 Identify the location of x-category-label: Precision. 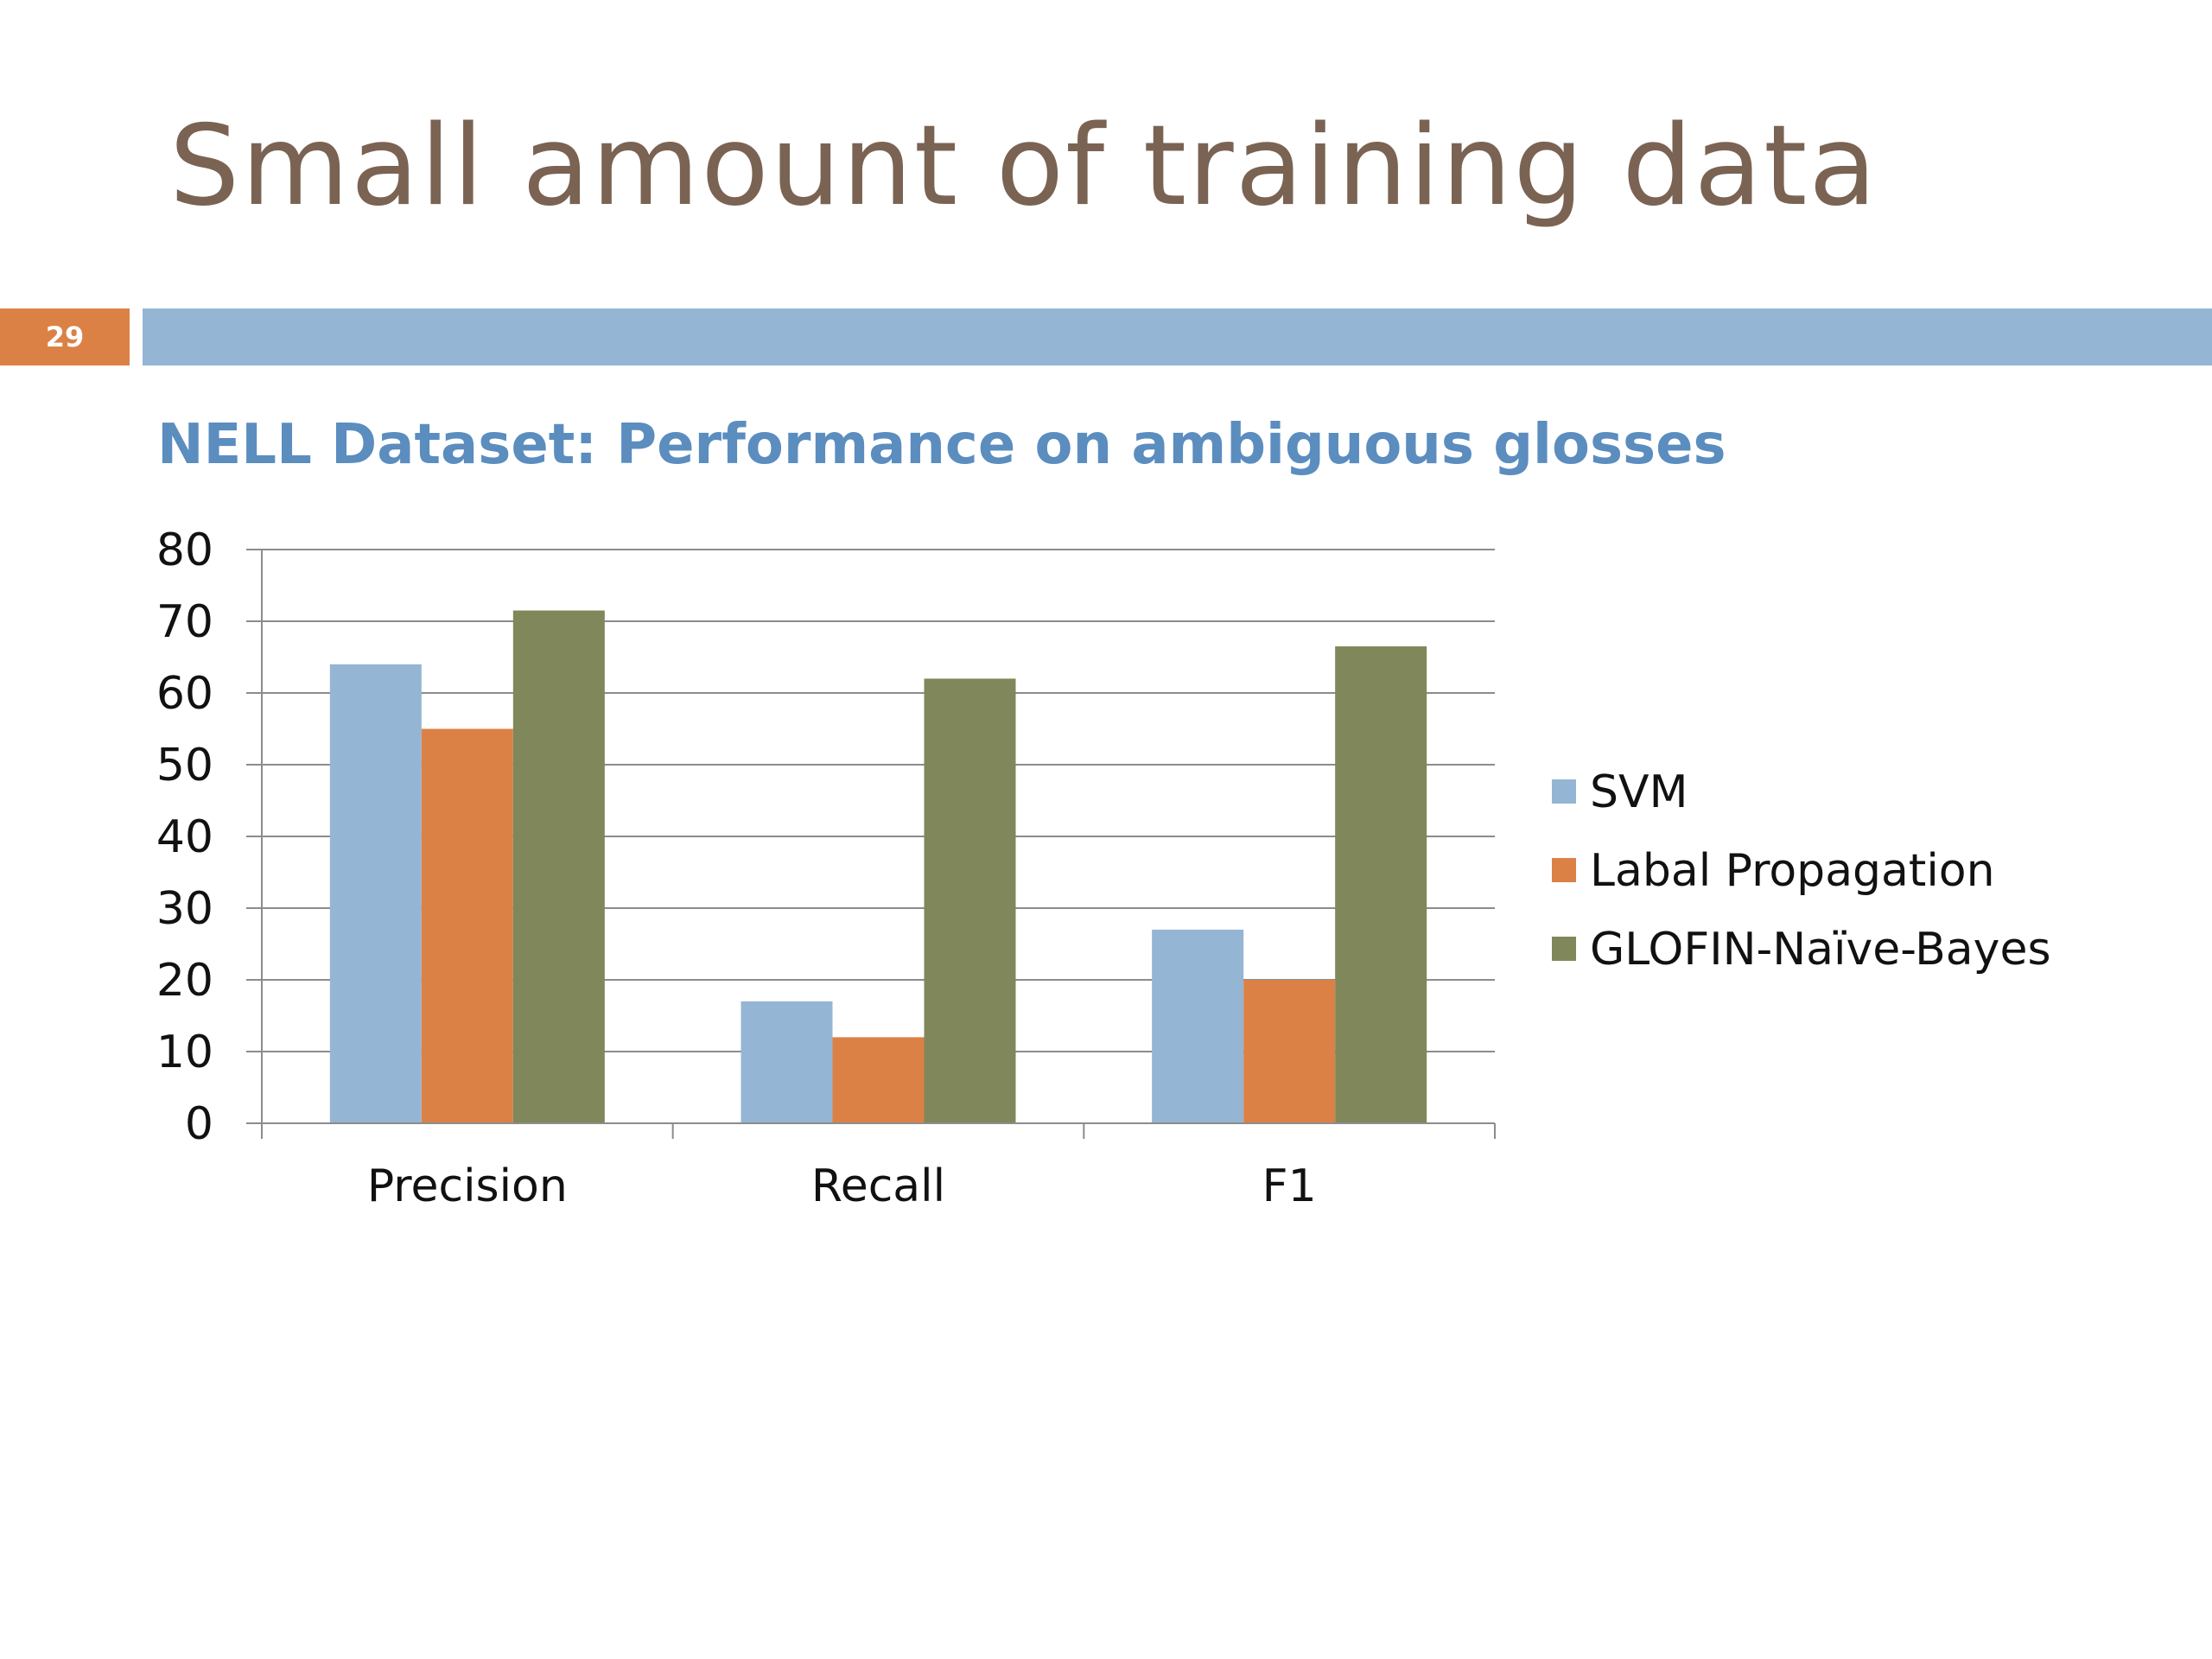
(467, 1186).